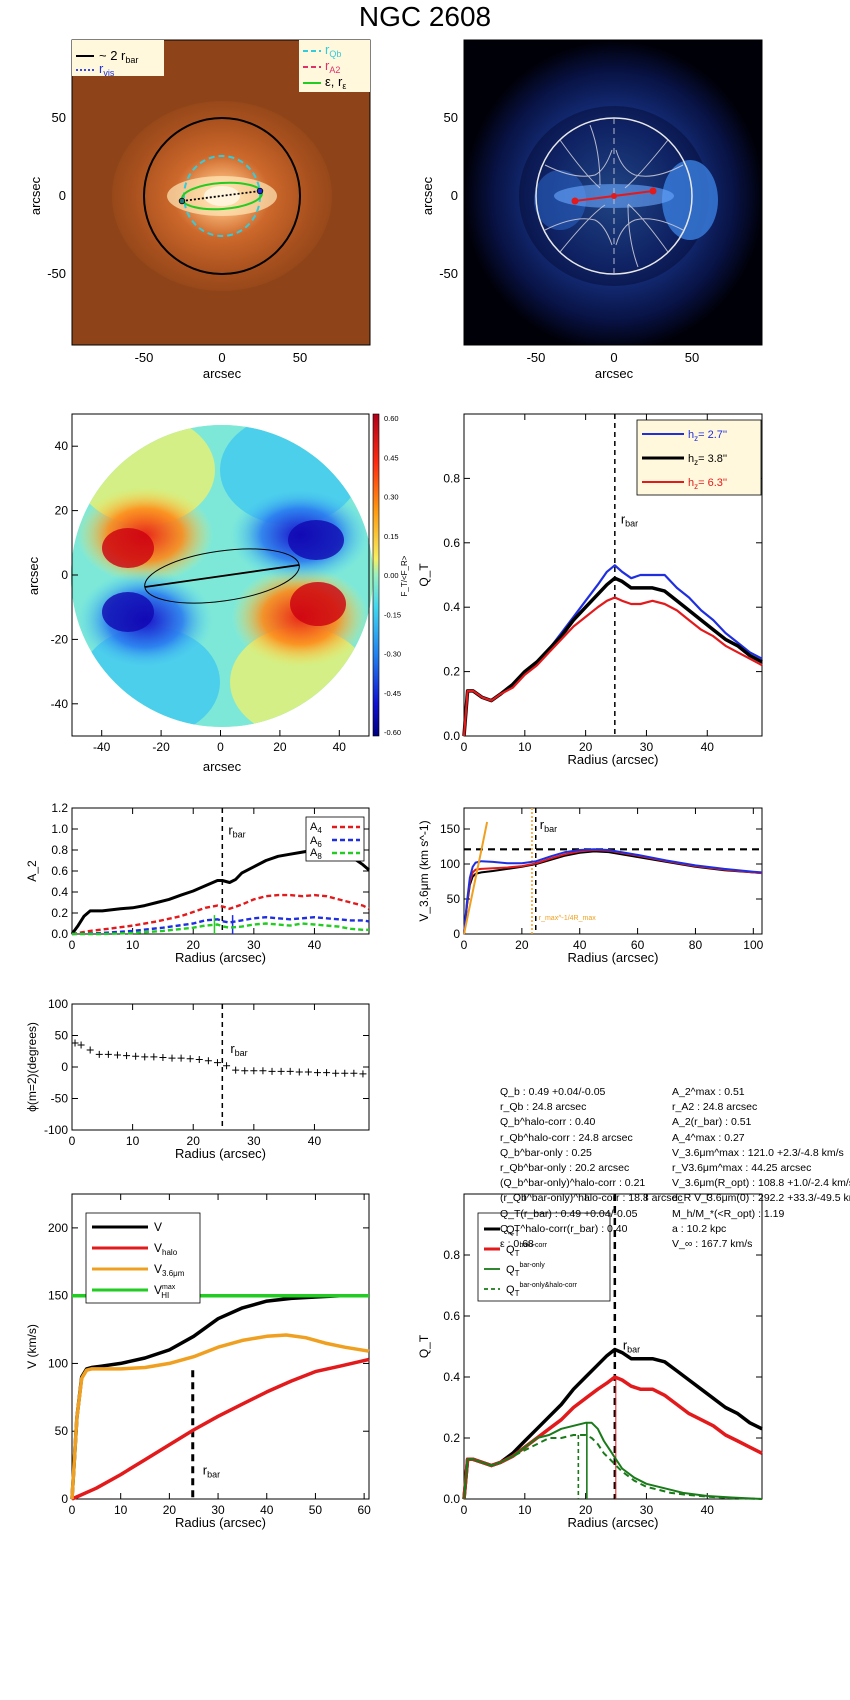 The image size is (850, 1700). I want to click on colorbar-tick-label: -0.60, so click(392, 732).